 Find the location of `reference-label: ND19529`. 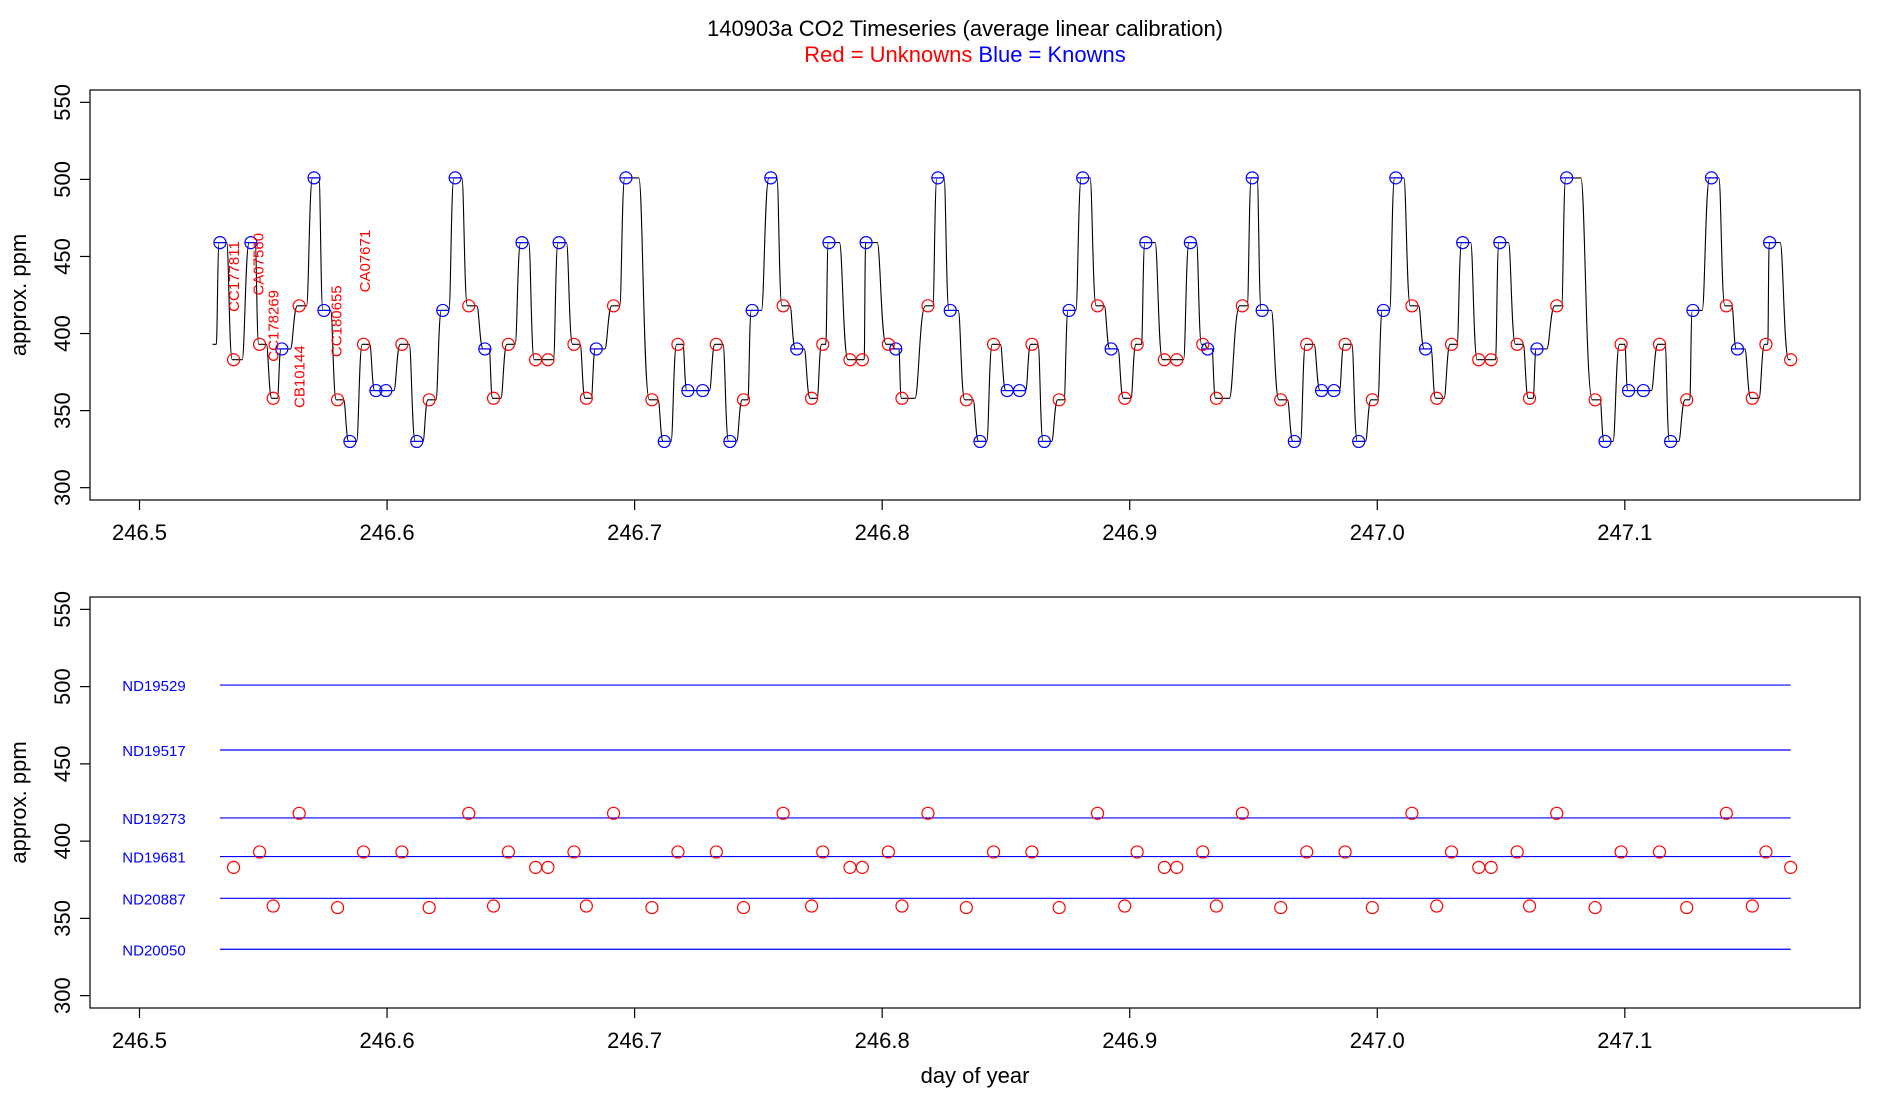

reference-label: ND19529 is located at coordinates (153, 686).